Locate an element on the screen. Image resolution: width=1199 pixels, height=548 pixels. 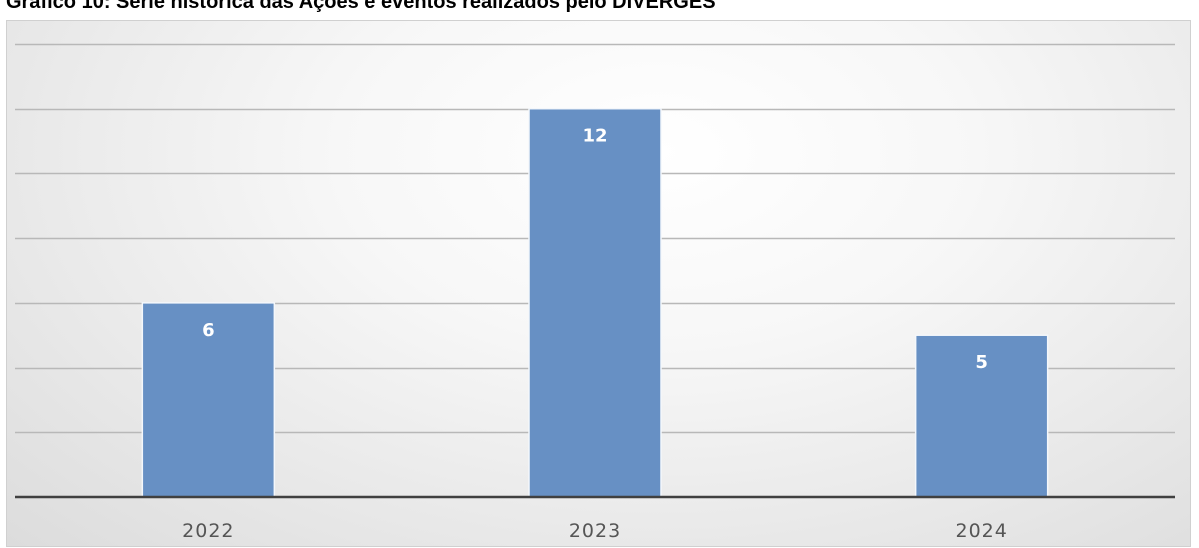
x-tick-label: 2024 is located at coordinates (981, 531).